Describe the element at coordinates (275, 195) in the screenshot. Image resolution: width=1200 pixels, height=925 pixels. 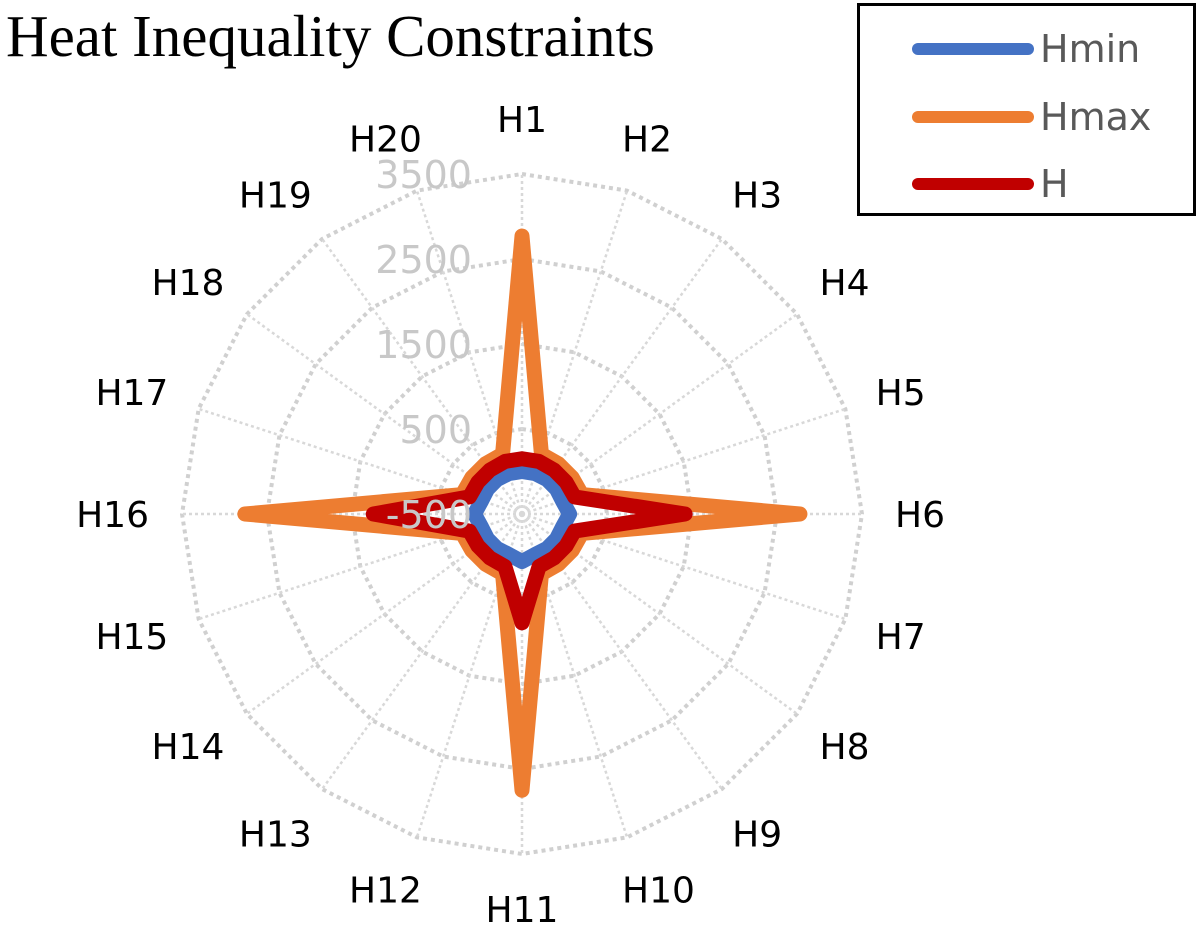
I see `category-label-h19: H19` at that location.